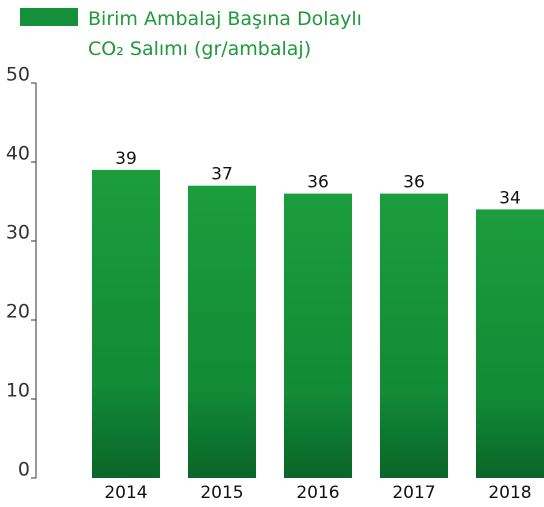  What do you see at coordinates (24, 470) in the screenshot?
I see `y-tick-label: 0` at bounding box center [24, 470].